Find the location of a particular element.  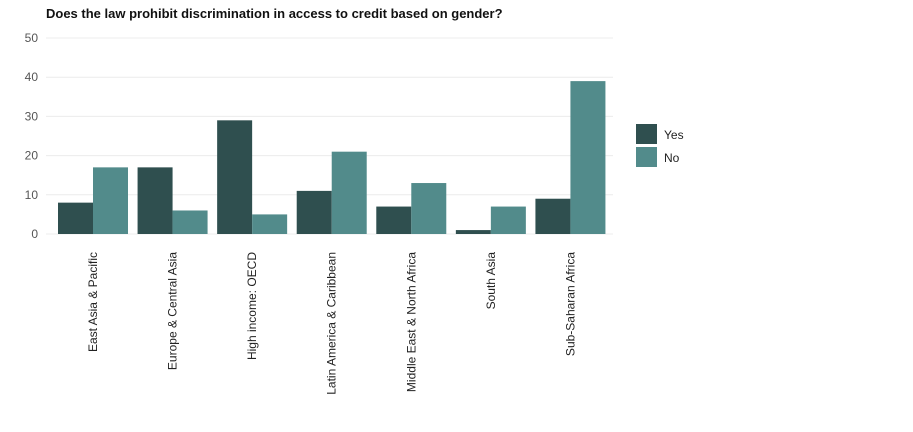

x-tick-label: Europe & Central Asia is located at coordinates (173, 311).